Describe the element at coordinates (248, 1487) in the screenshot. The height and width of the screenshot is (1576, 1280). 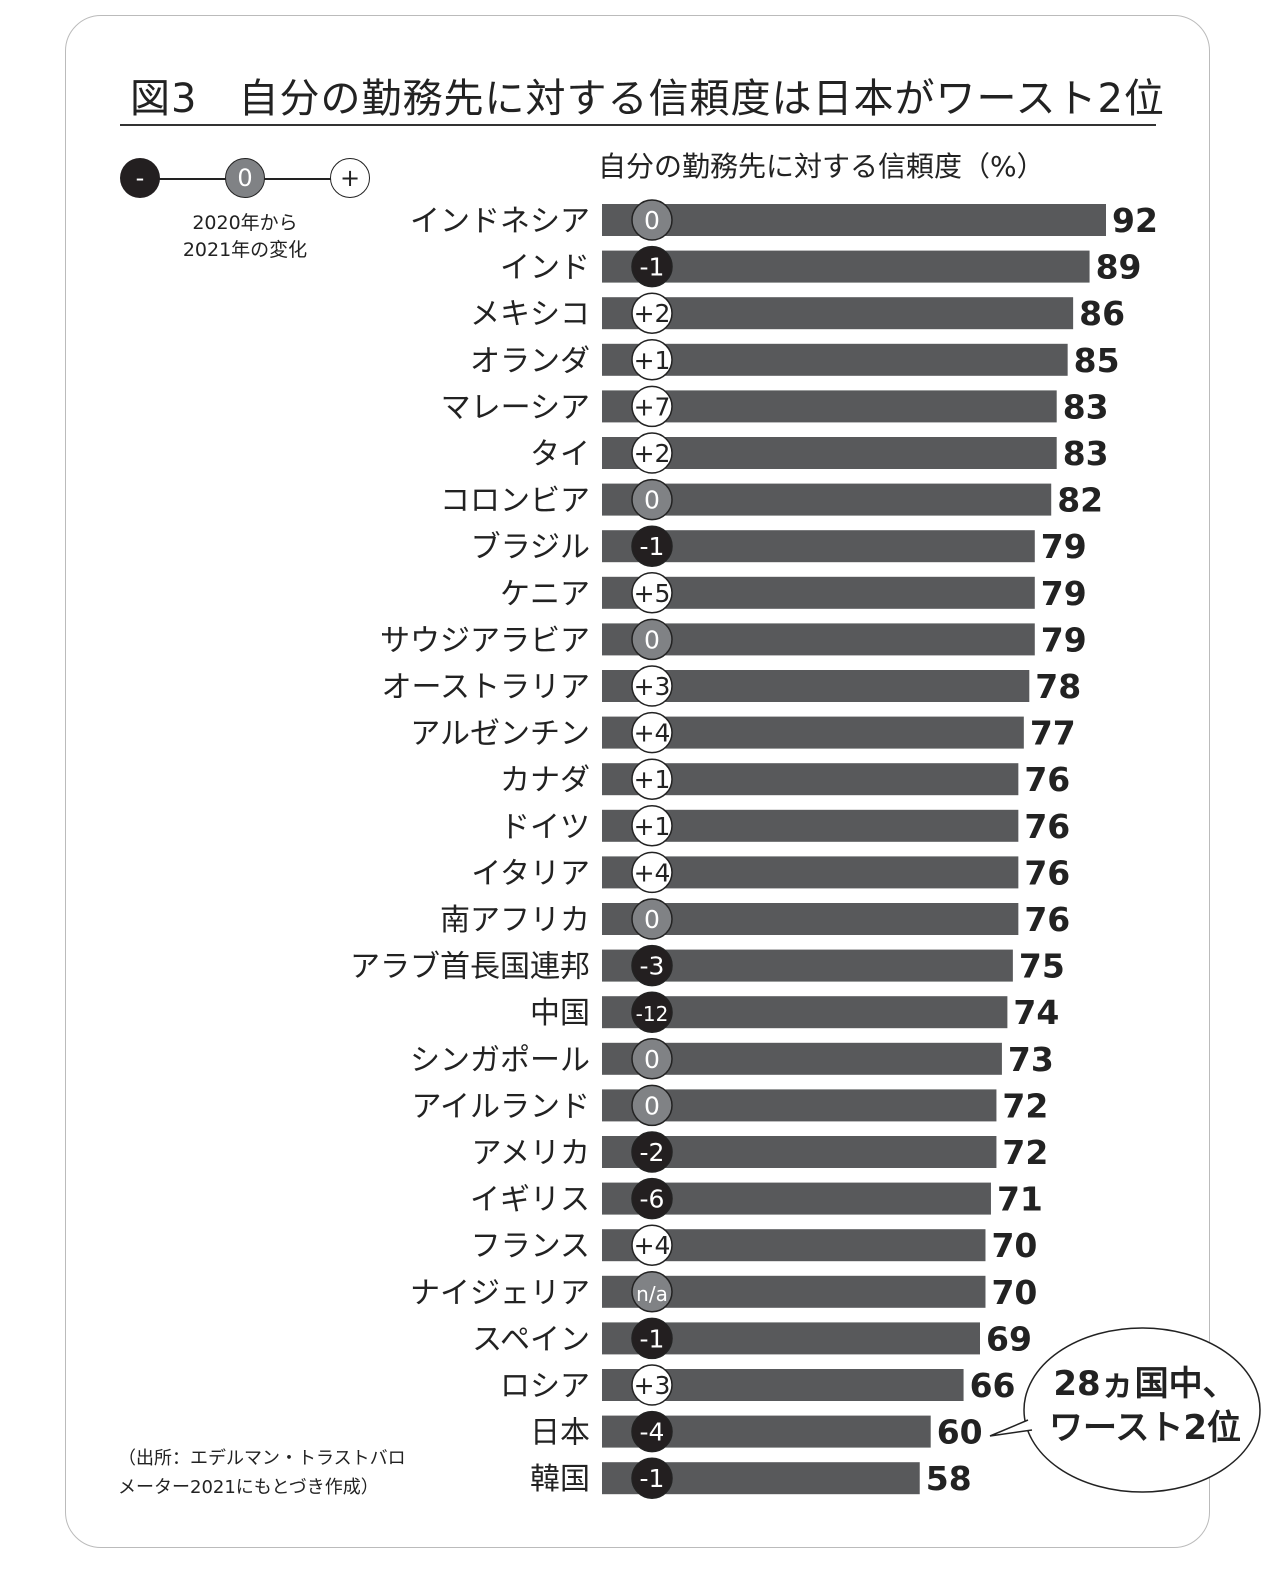
I see `source-line2: メーター2021にもとづき作成）` at that location.